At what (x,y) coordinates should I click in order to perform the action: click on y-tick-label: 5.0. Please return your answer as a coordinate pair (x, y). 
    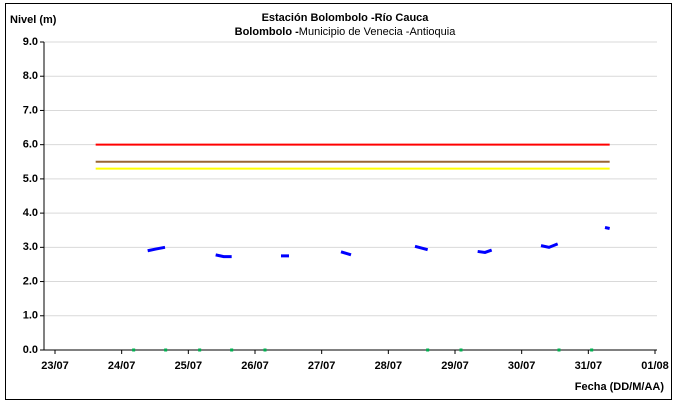
    Looking at the image, I should click on (30, 179).